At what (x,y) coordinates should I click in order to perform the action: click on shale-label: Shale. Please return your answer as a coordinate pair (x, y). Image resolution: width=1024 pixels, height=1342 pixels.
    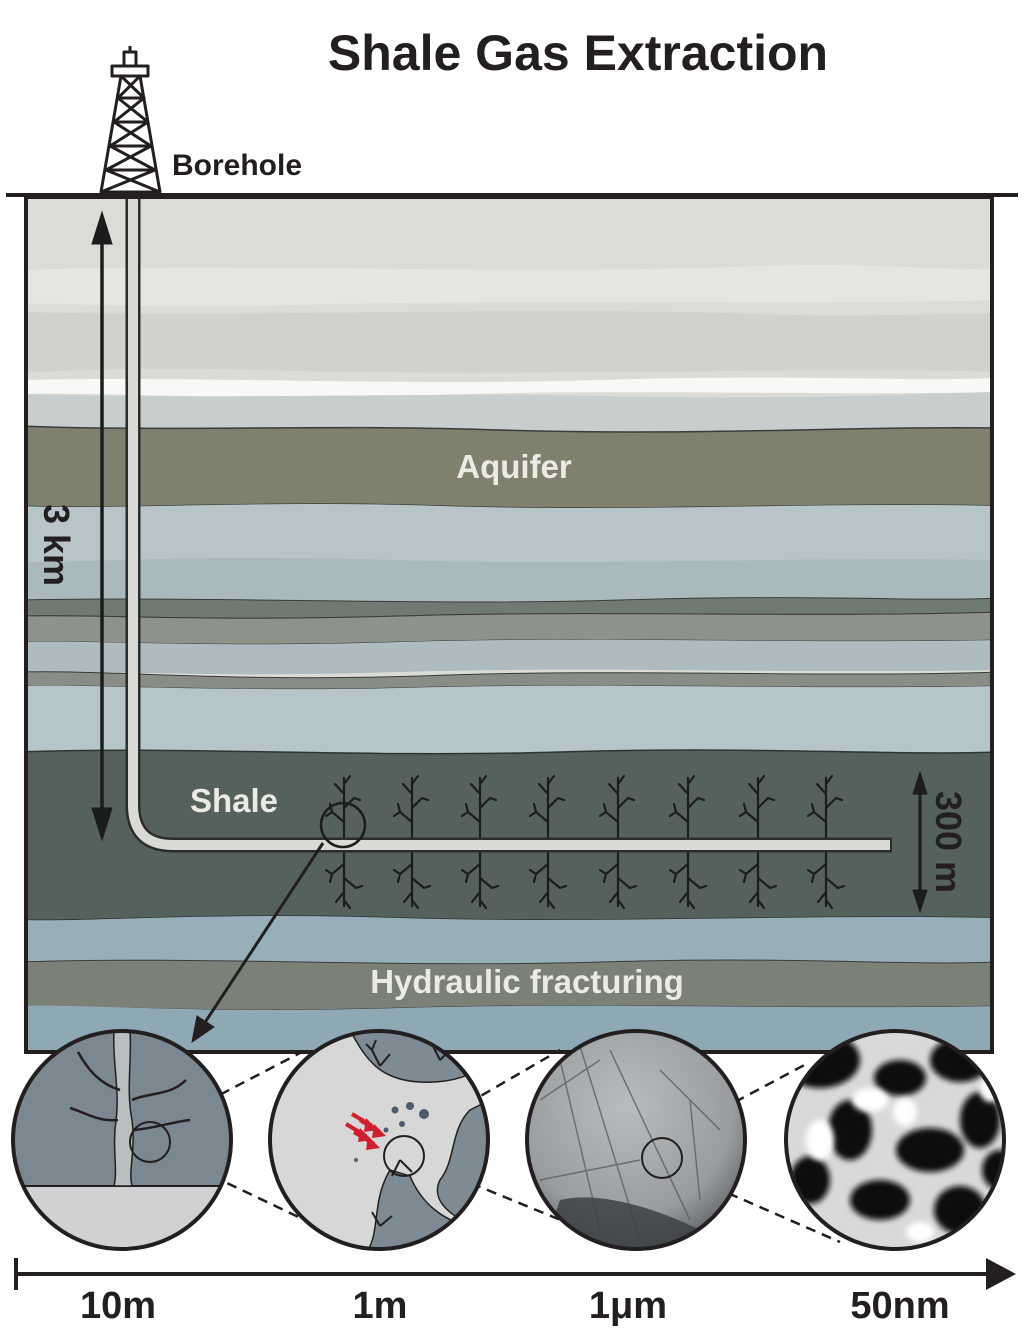
    Looking at the image, I should click on (234, 800).